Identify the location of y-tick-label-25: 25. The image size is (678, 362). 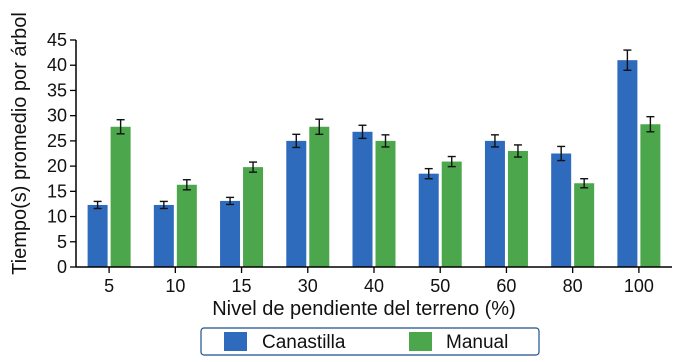
(57, 141).